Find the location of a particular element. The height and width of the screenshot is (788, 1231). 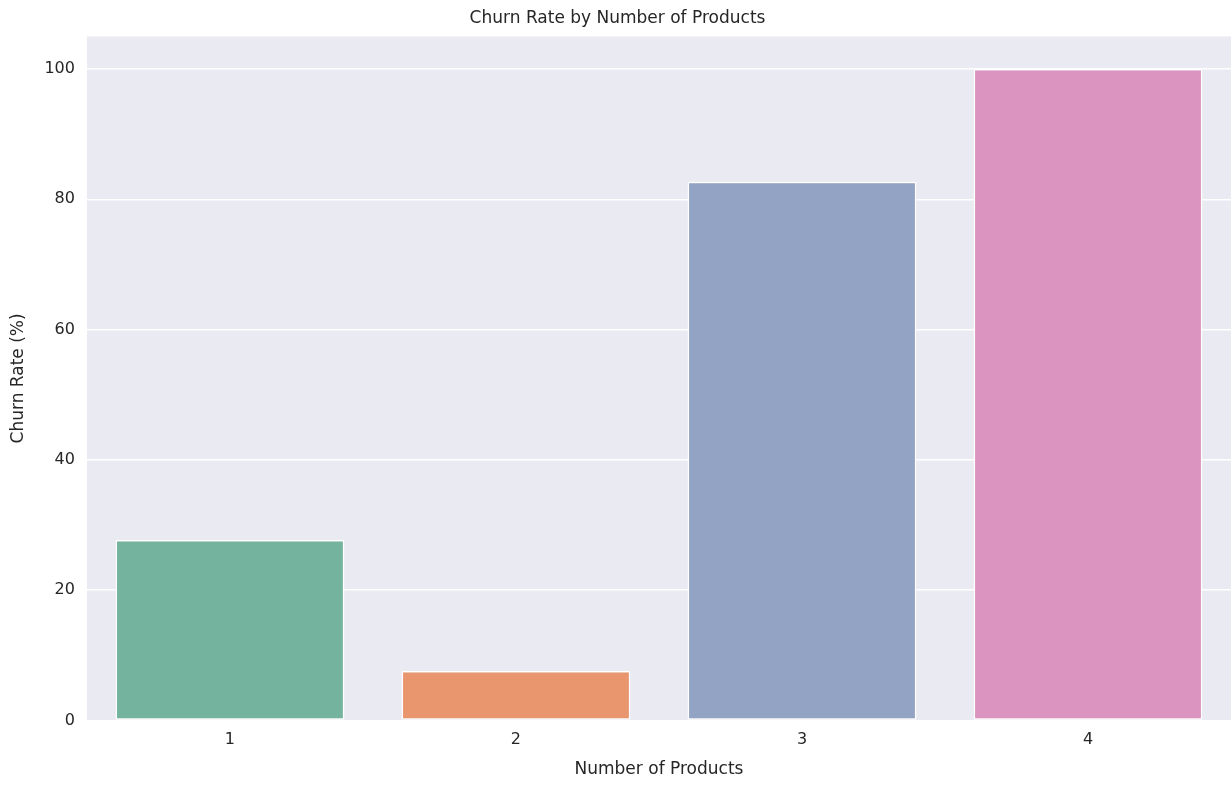

x-tick-label: 2 is located at coordinates (516, 739).